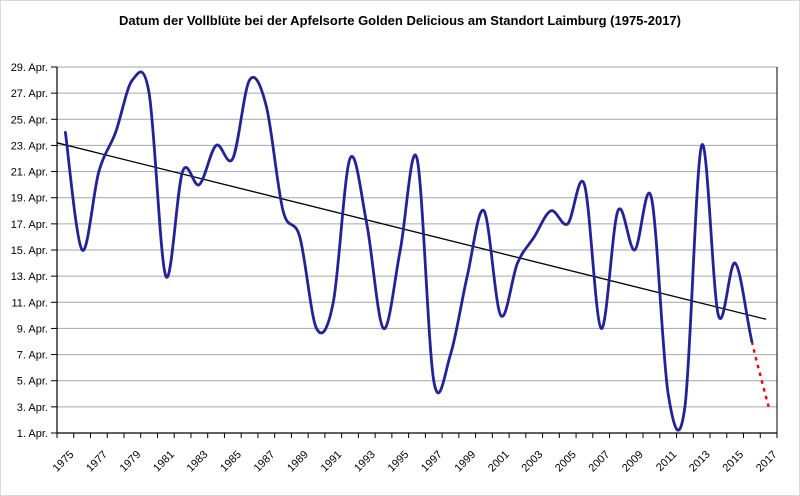 The height and width of the screenshot is (496, 800). Describe the element at coordinates (29, 94) in the screenshot. I see `y-tick-label: 27. Apr.` at that location.